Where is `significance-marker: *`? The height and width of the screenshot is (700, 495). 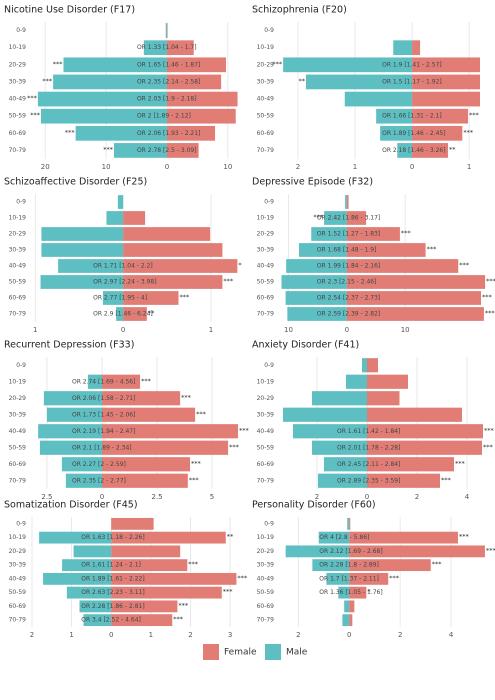 significance-marker: * is located at coordinates (369, 592).